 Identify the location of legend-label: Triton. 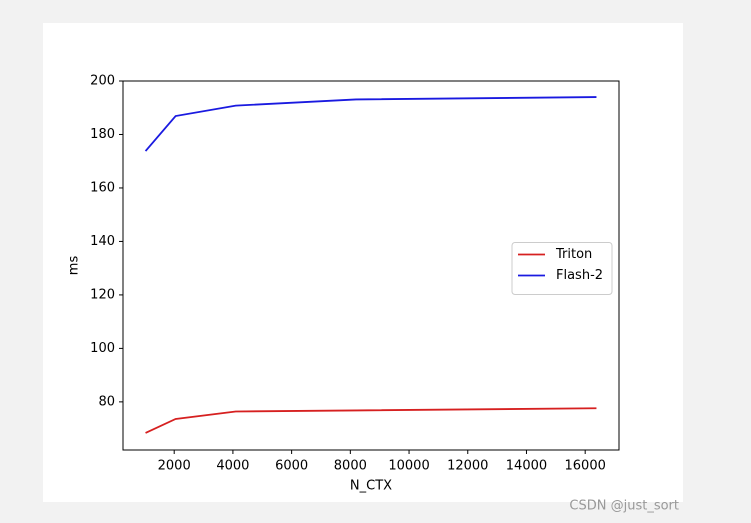
(573, 254).